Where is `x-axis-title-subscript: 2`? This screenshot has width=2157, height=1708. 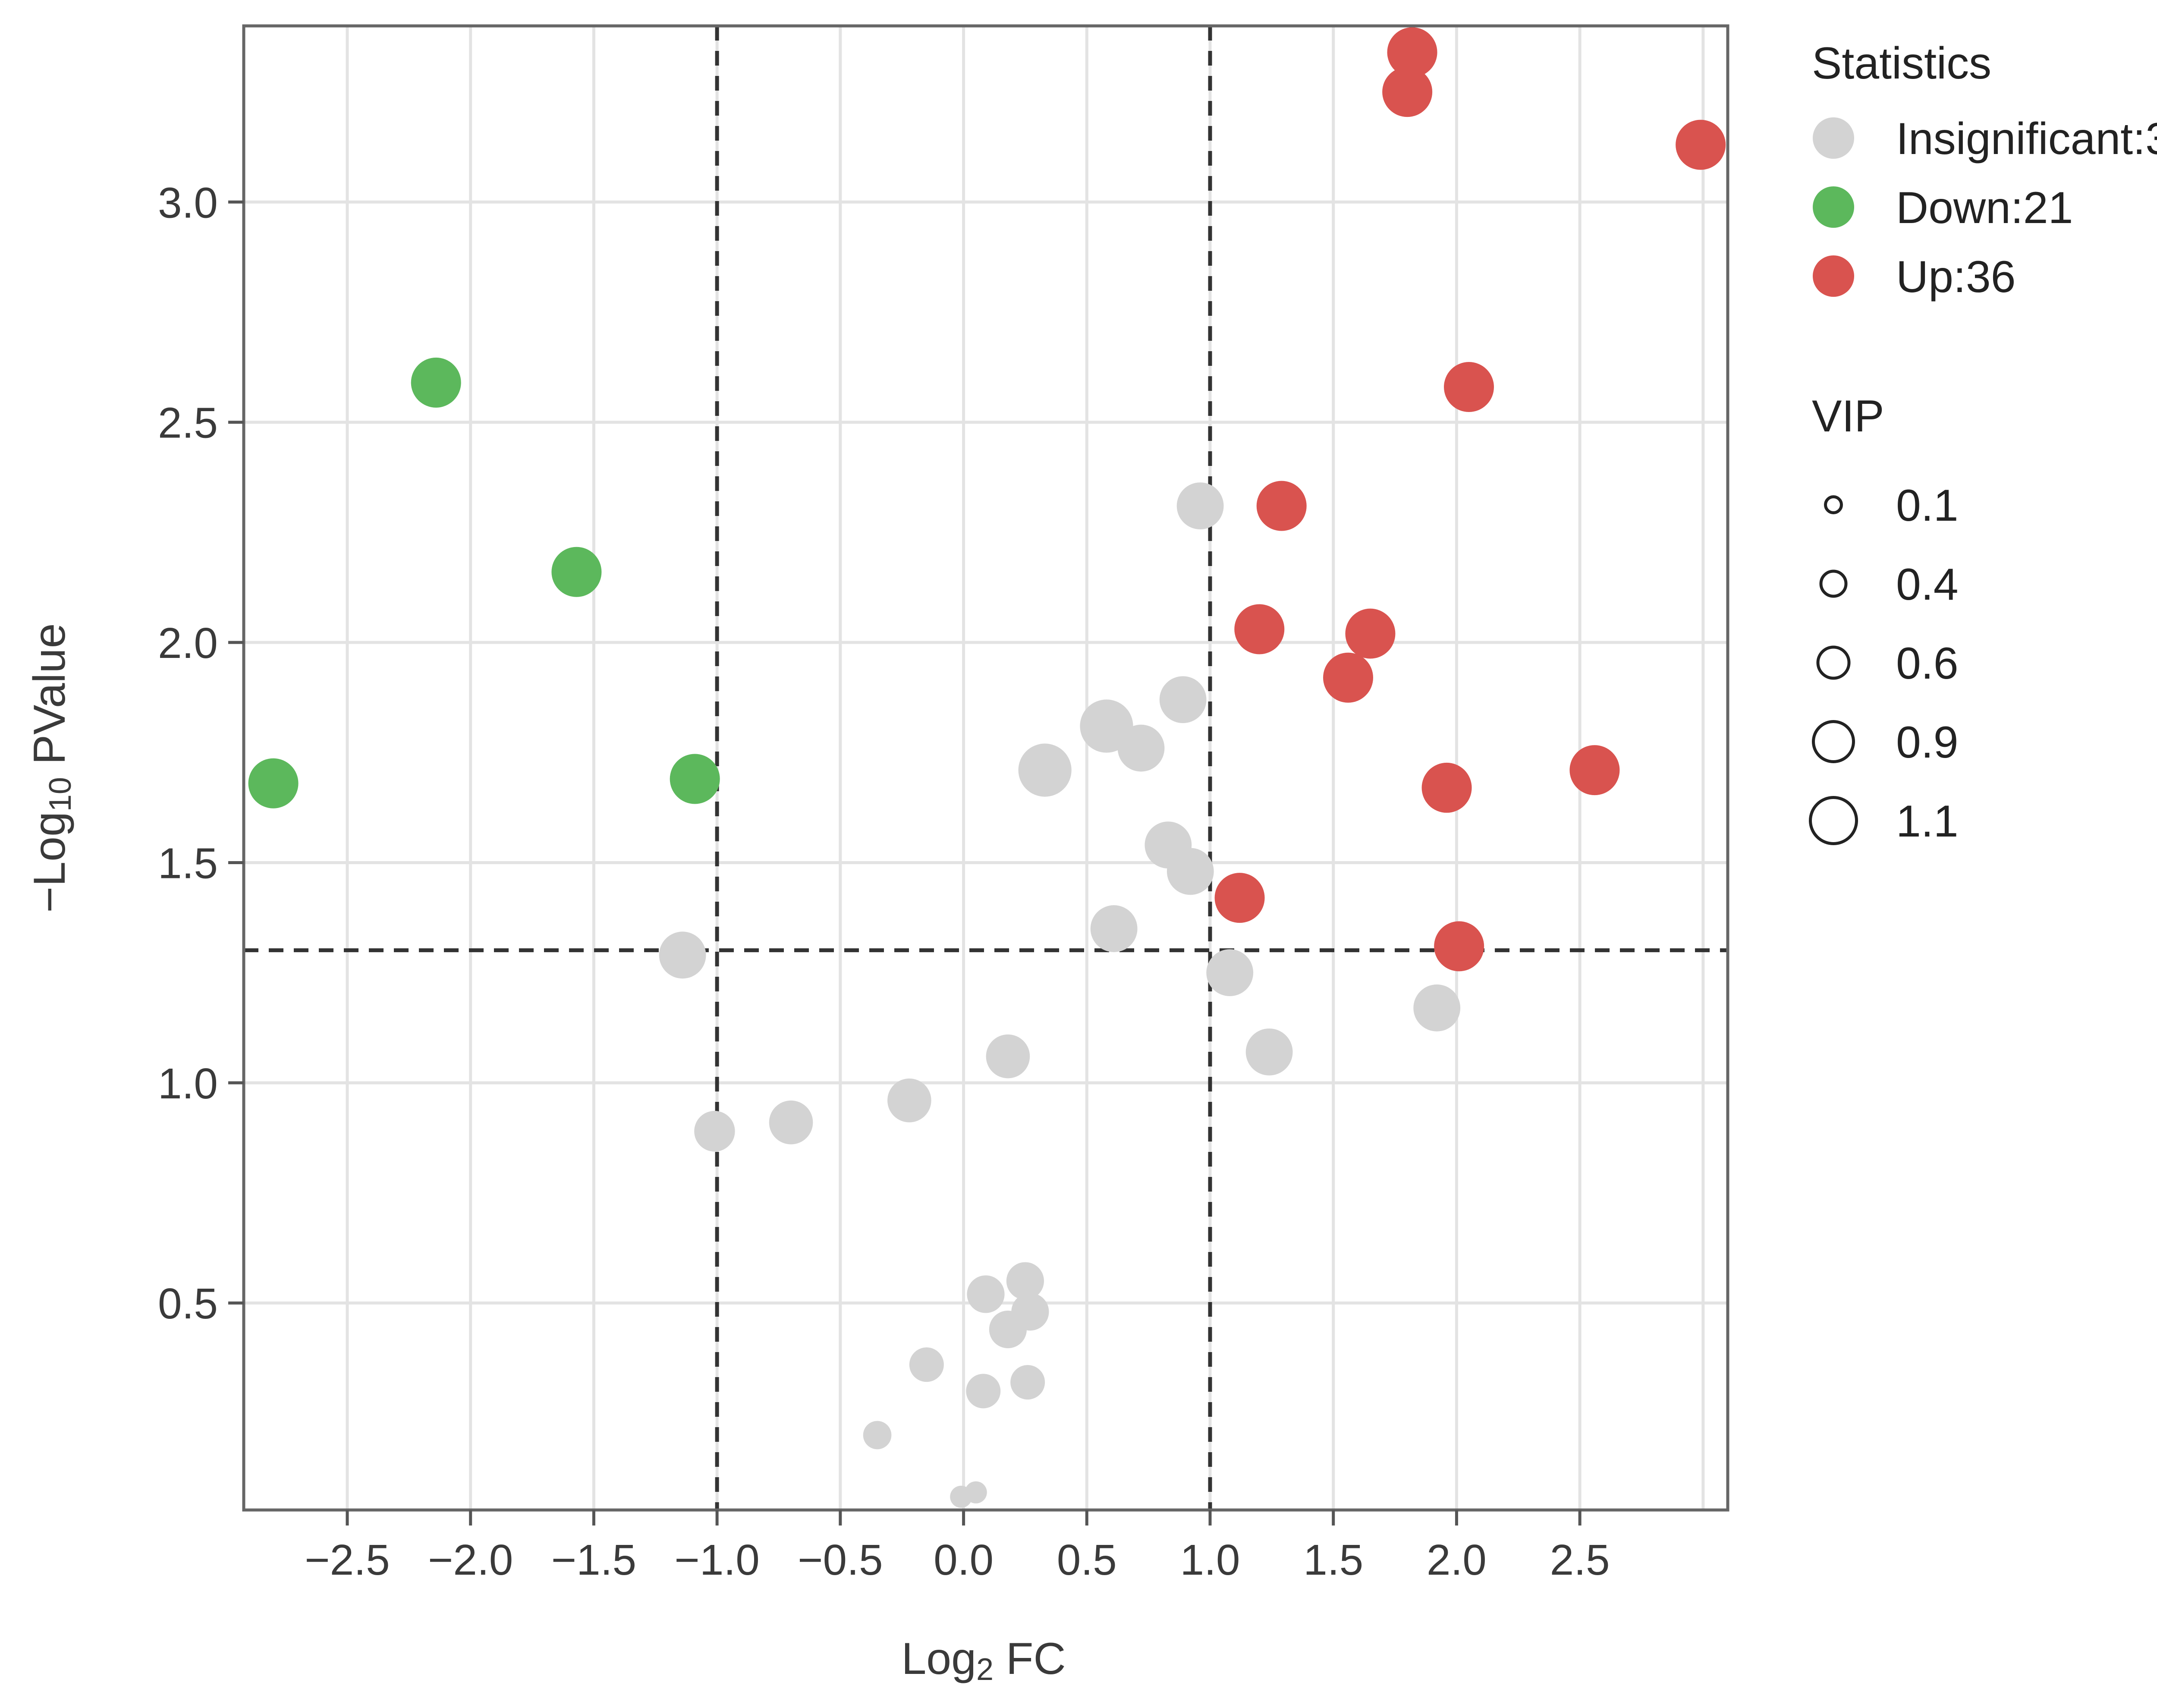 x-axis-title-subscript: 2 is located at coordinates (985, 1669).